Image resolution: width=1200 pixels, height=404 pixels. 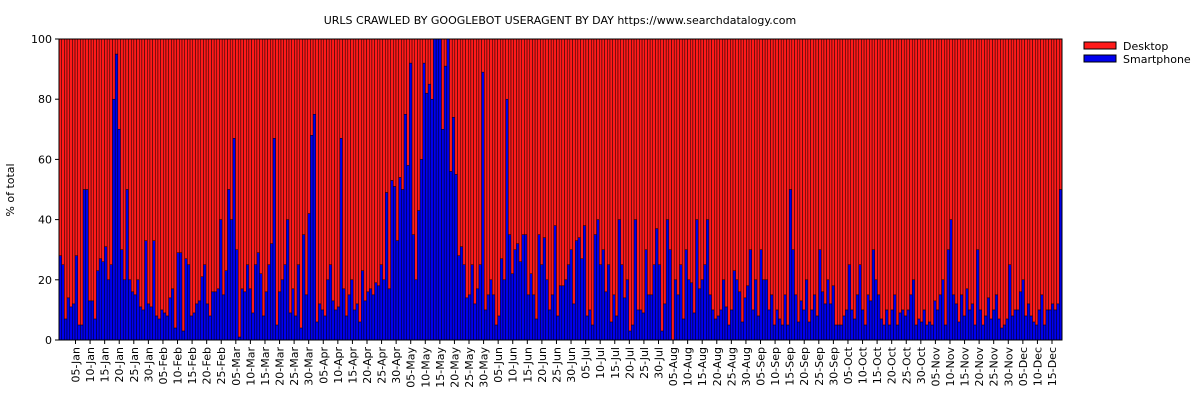 I want to click on legend-swatch-smartphone, so click(x=1100, y=58).